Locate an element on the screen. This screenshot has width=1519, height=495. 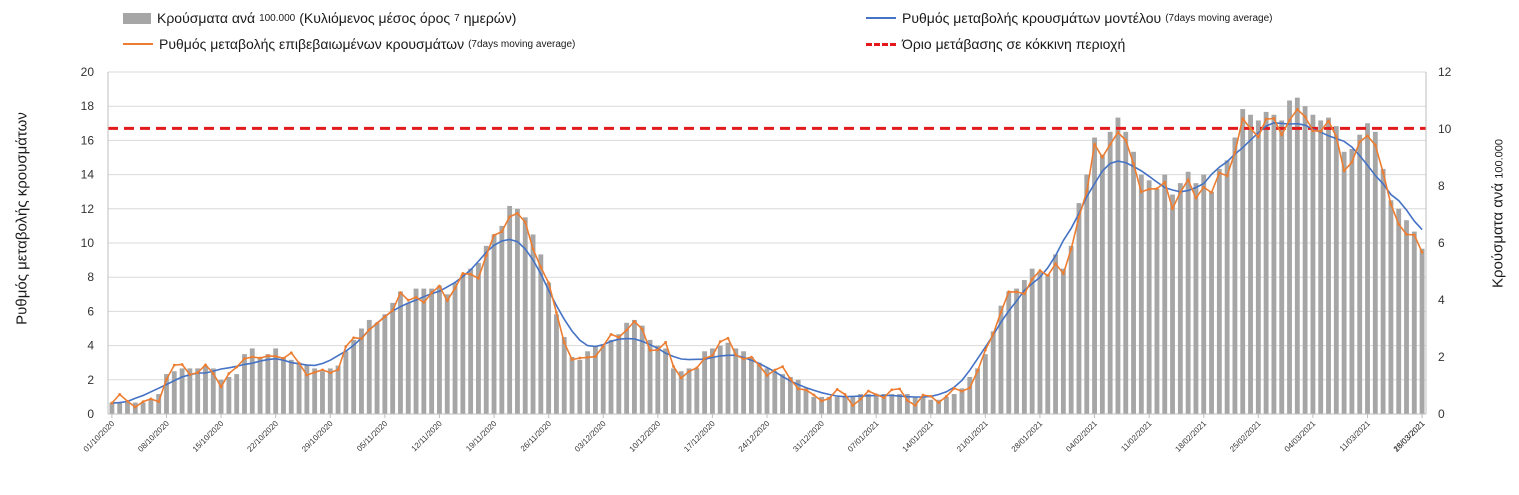
right-tick-label: 0 is located at coordinates (1441, 414).